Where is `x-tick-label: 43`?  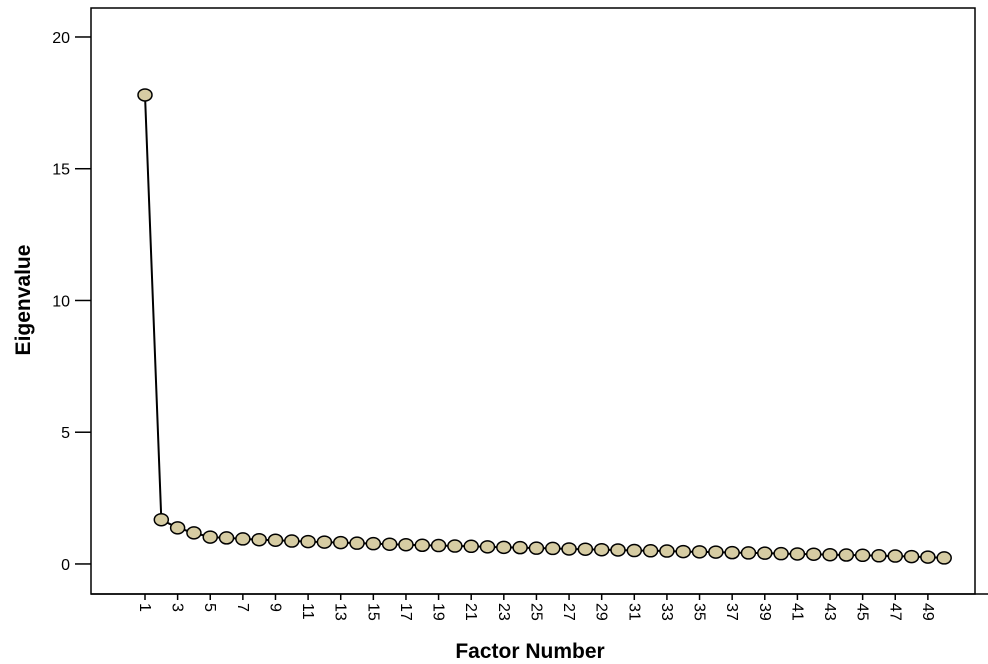
x-tick-label: 43 is located at coordinates (829, 612).